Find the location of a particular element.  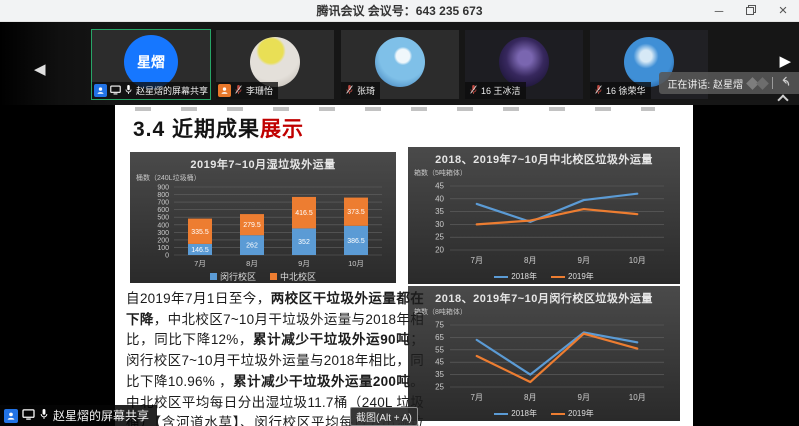

scroll-right-icon: ▶ is located at coordinates (785, 61).